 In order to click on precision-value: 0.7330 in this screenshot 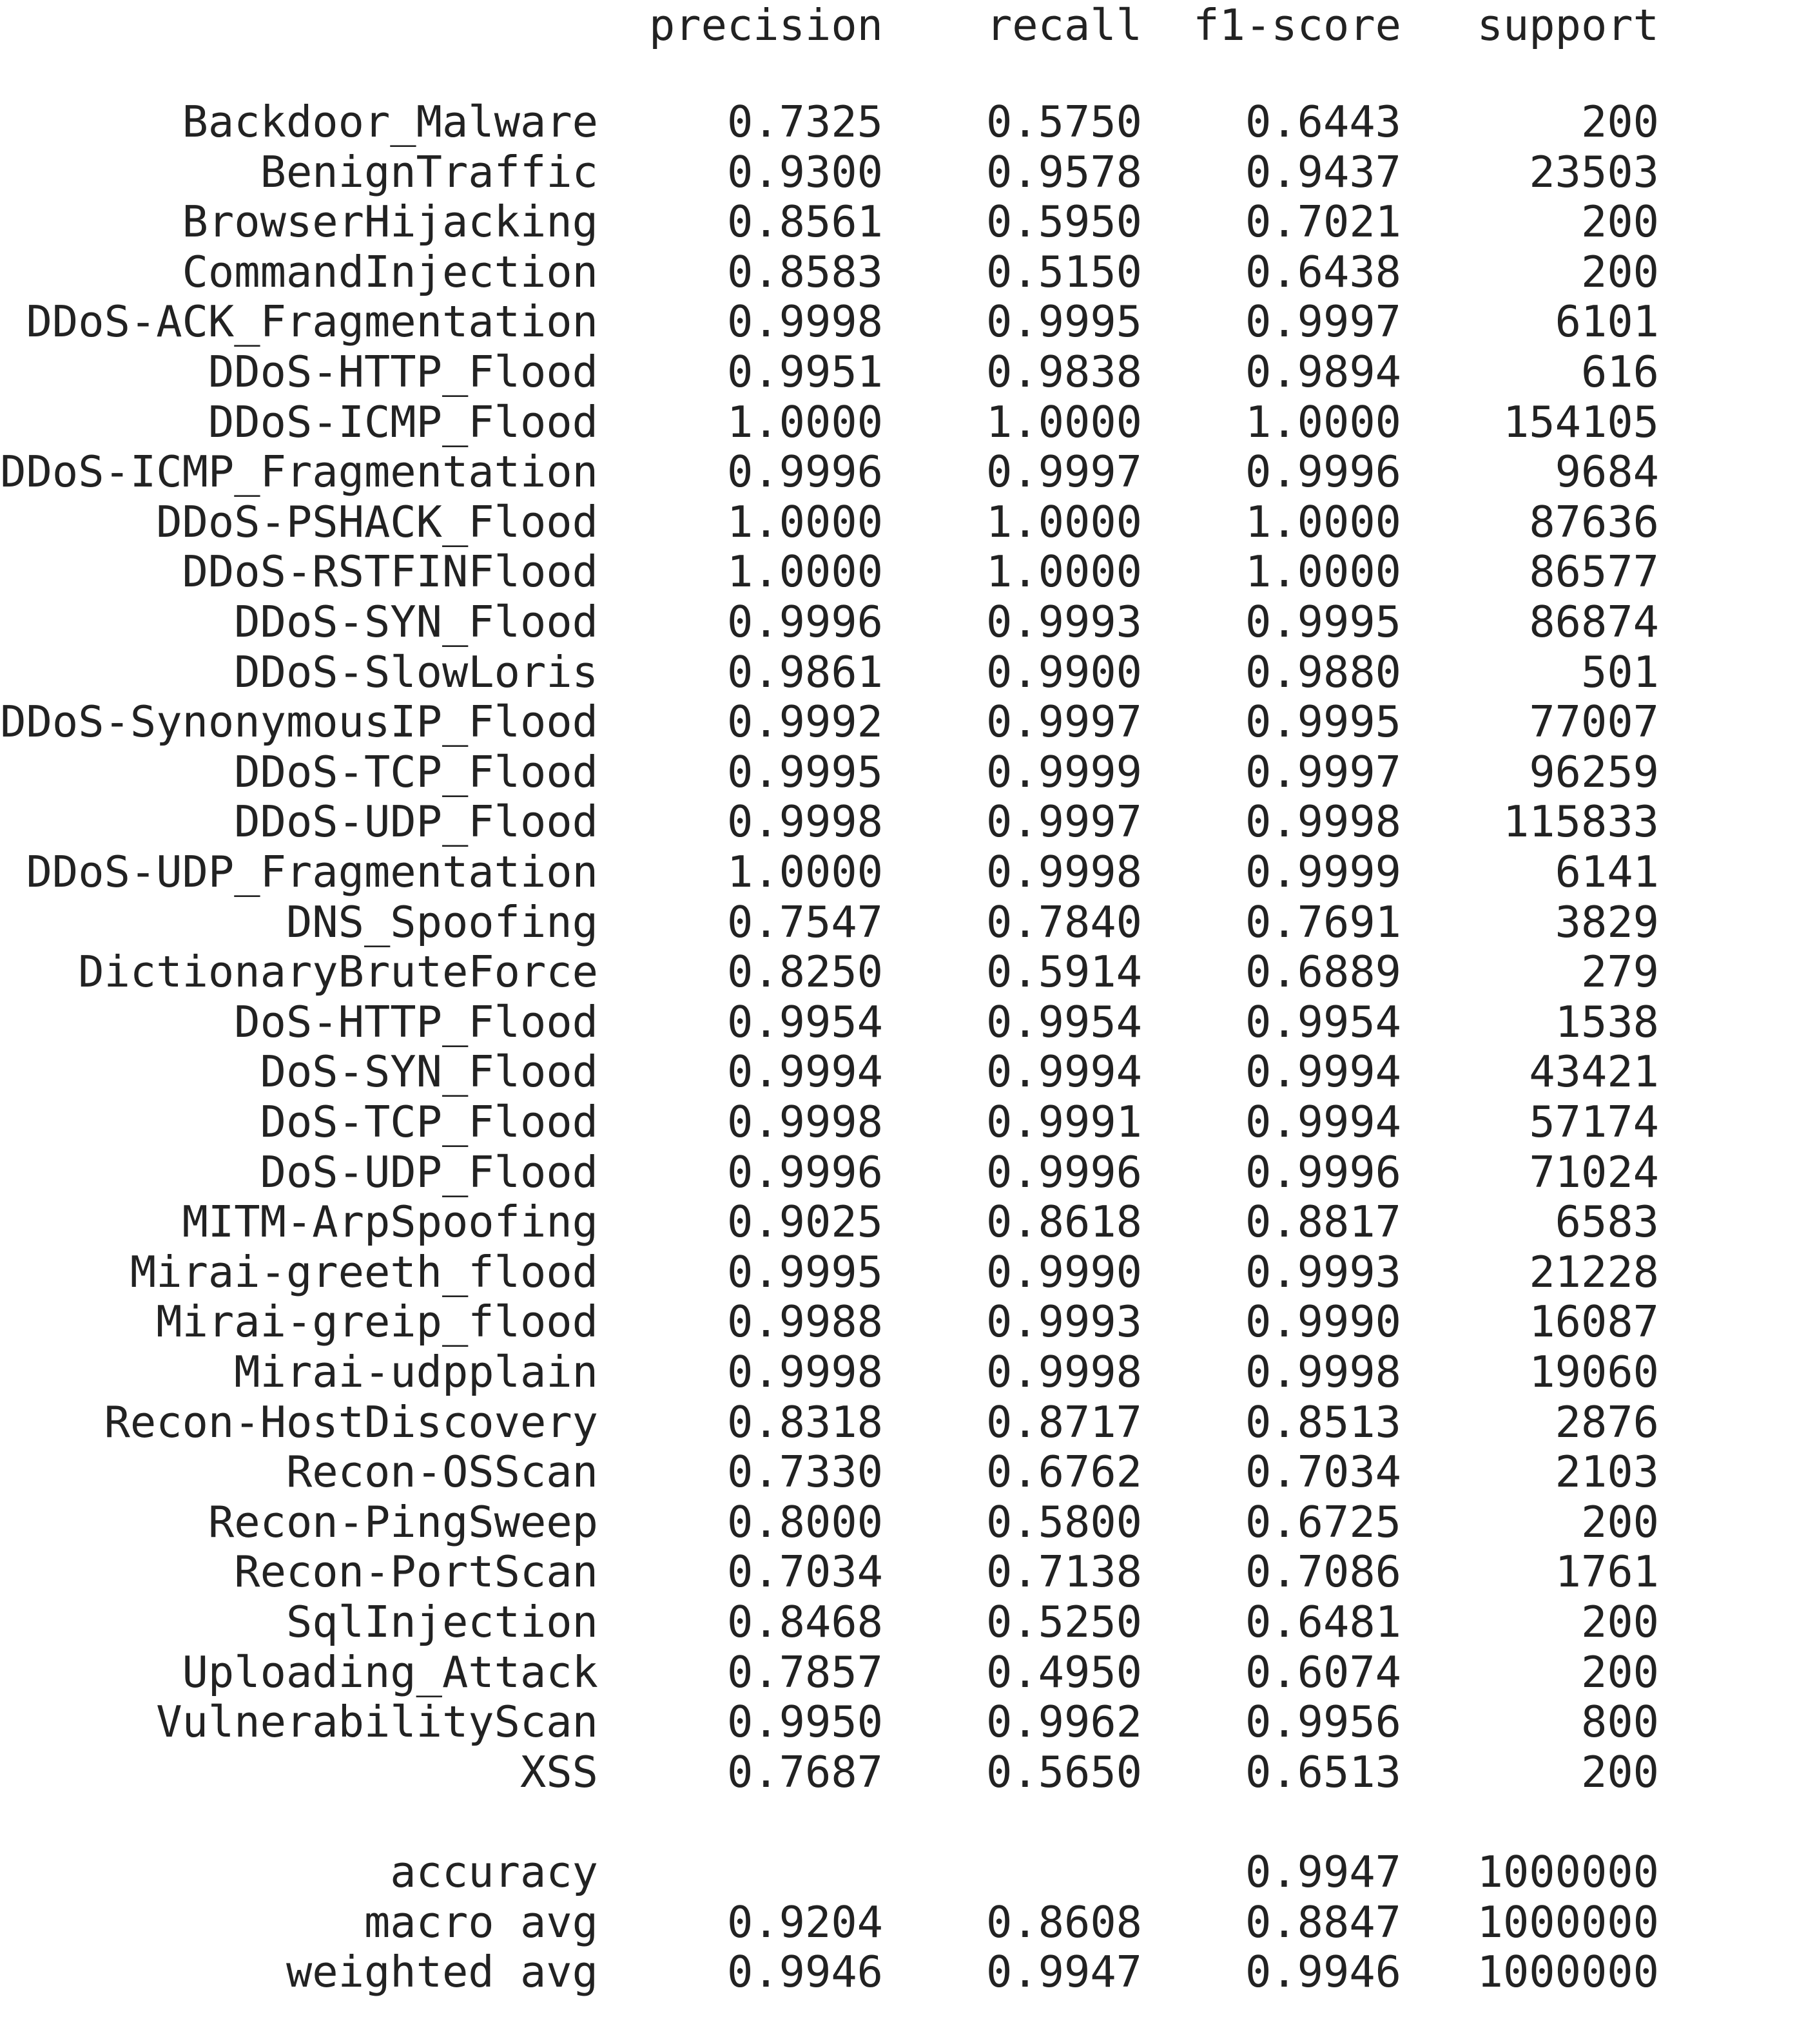, I will do `click(804, 1472)`.